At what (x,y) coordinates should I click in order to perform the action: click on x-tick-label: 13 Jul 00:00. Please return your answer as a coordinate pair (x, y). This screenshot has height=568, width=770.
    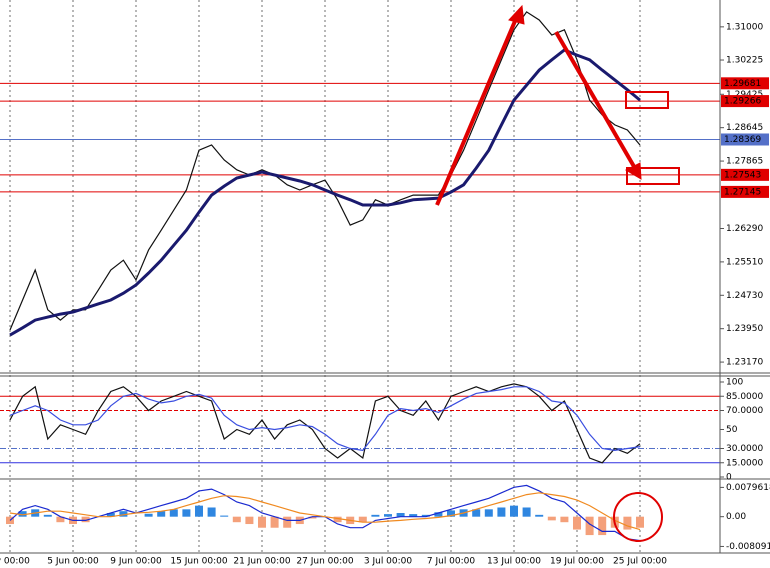
    Looking at the image, I should click on (514, 562).